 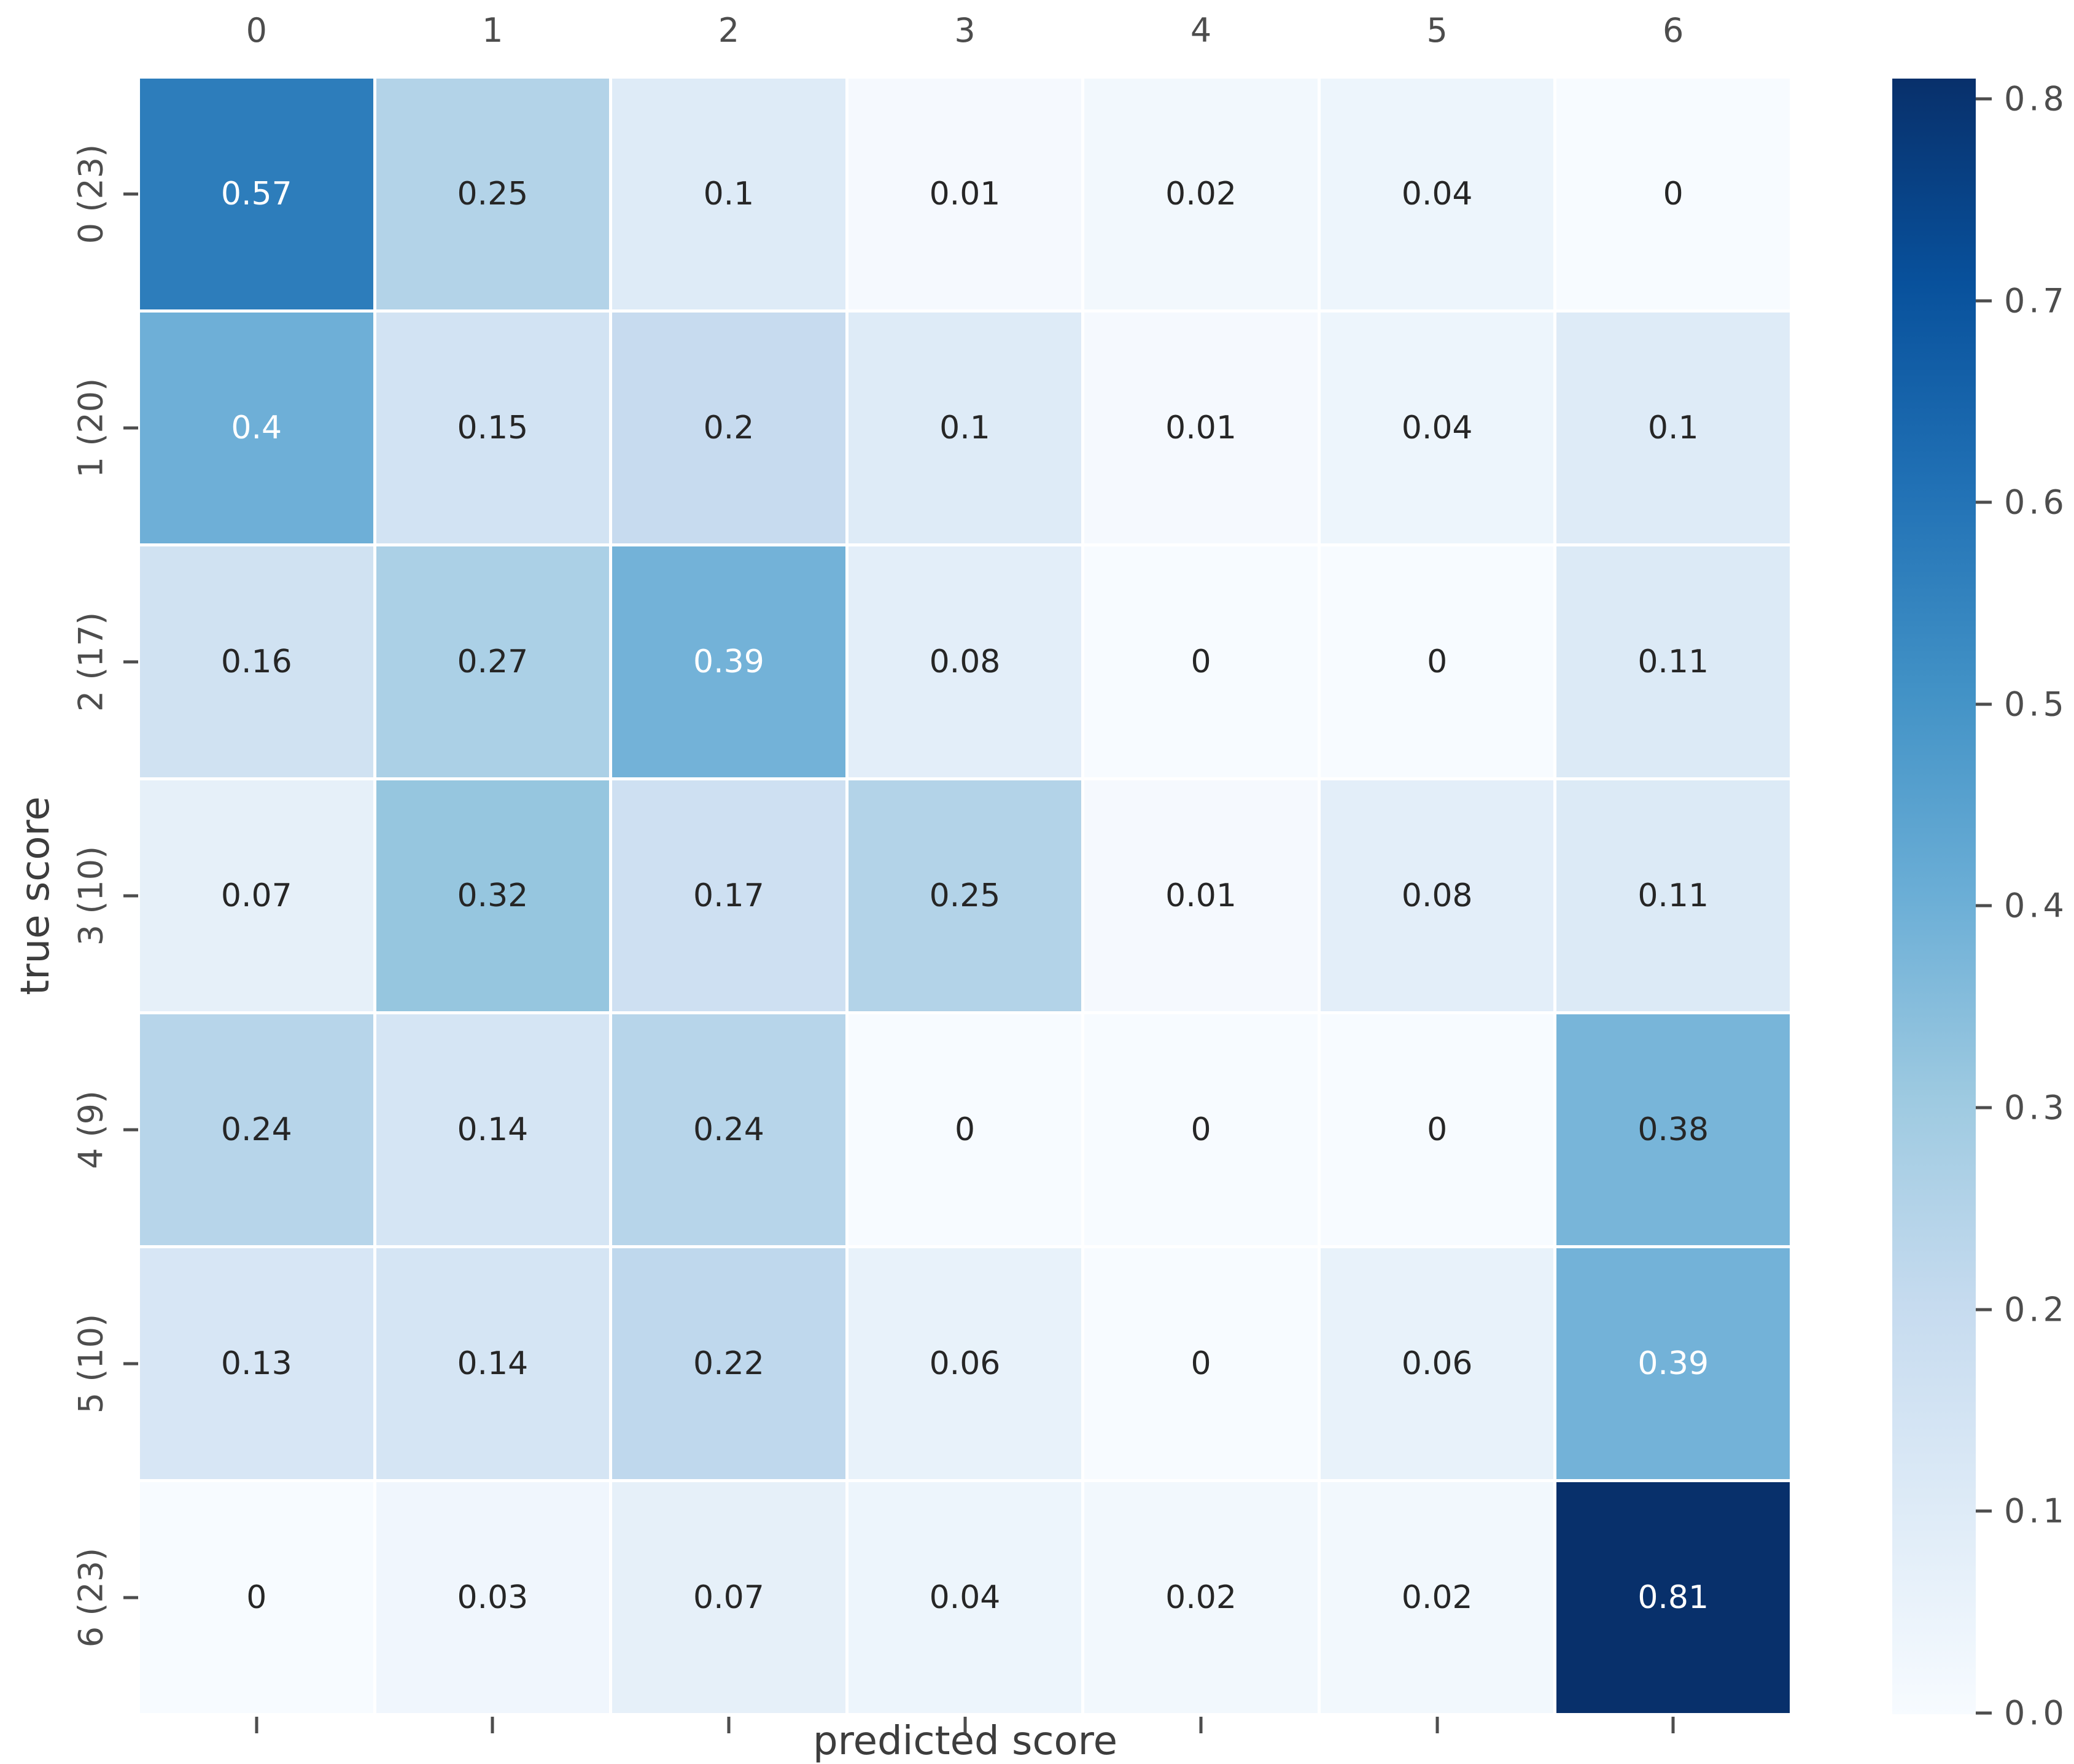 What do you see at coordinates (2036, 300) in the screenshot?
I see `colorbar-tick-label: 0.7` at bounding box center [2036, 300].